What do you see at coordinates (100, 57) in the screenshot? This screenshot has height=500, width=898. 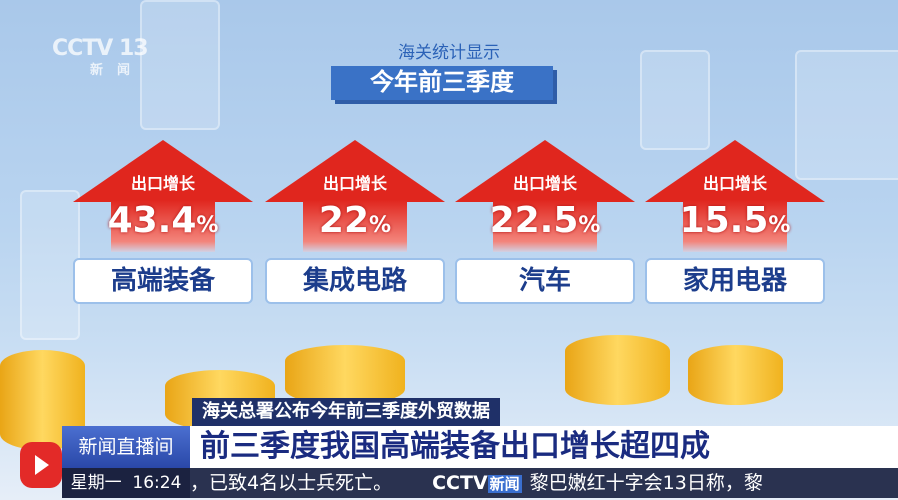 I see `channel-logo: CCTV 13 新闻` at bounding box center [100, 57].